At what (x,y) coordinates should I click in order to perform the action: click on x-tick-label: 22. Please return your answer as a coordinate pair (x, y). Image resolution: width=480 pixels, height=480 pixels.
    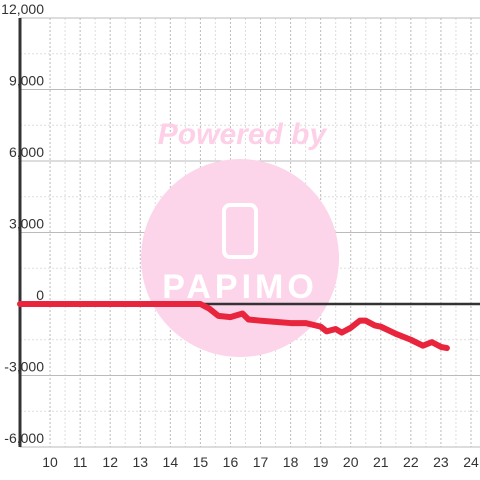
    Looking at the image, I should click on (411, 462).